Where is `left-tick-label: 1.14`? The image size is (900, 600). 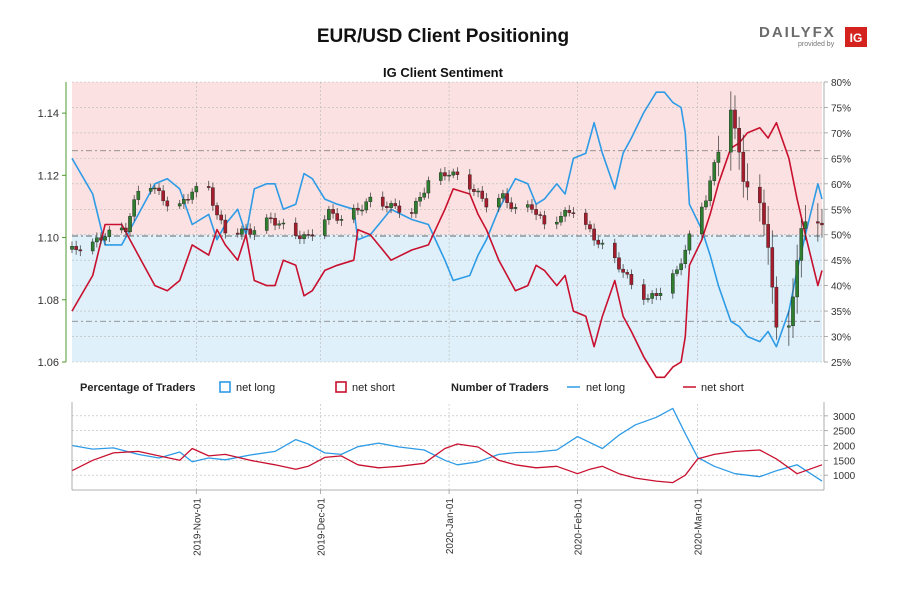 left-tick-label: 1.14 is located at coordinates (48, 114).